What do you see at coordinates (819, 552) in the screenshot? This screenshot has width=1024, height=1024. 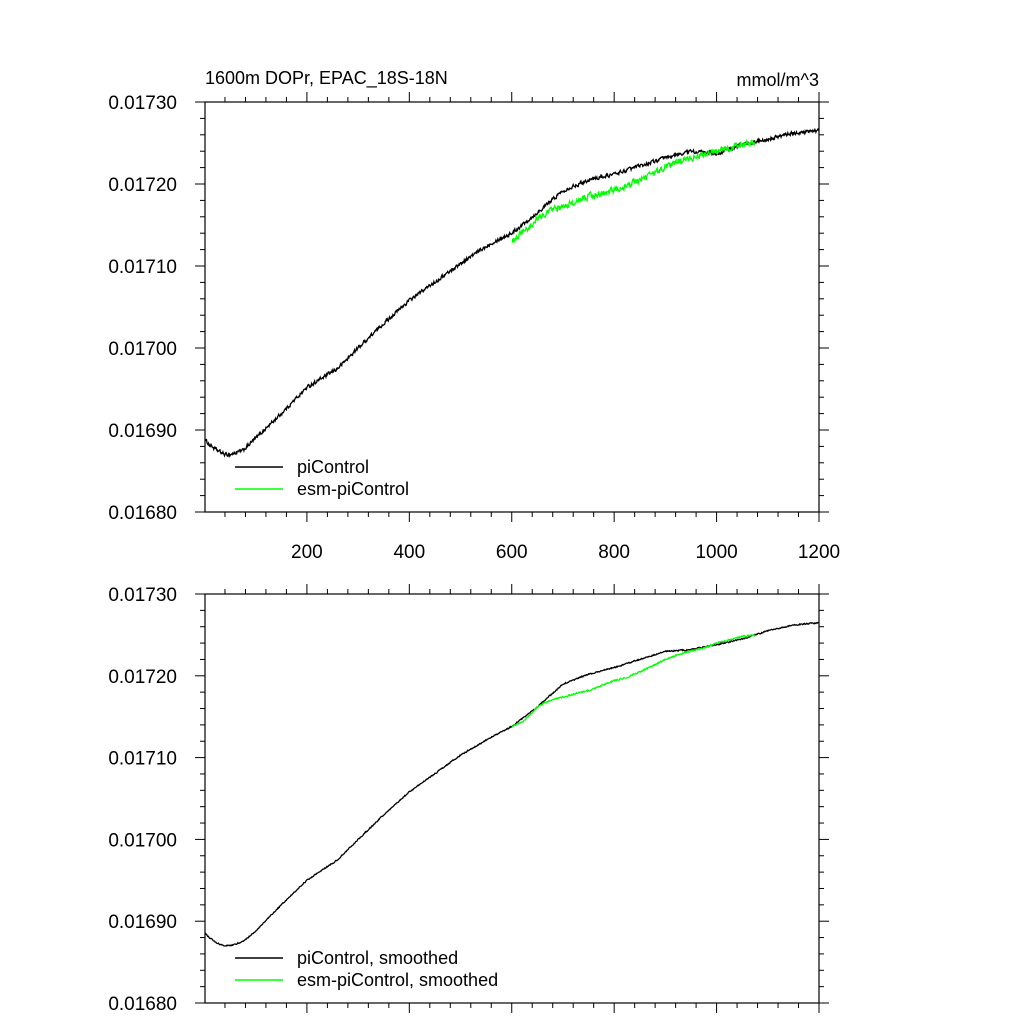 I see `x-tick-label: 1200` at bounding box center [819, 552].